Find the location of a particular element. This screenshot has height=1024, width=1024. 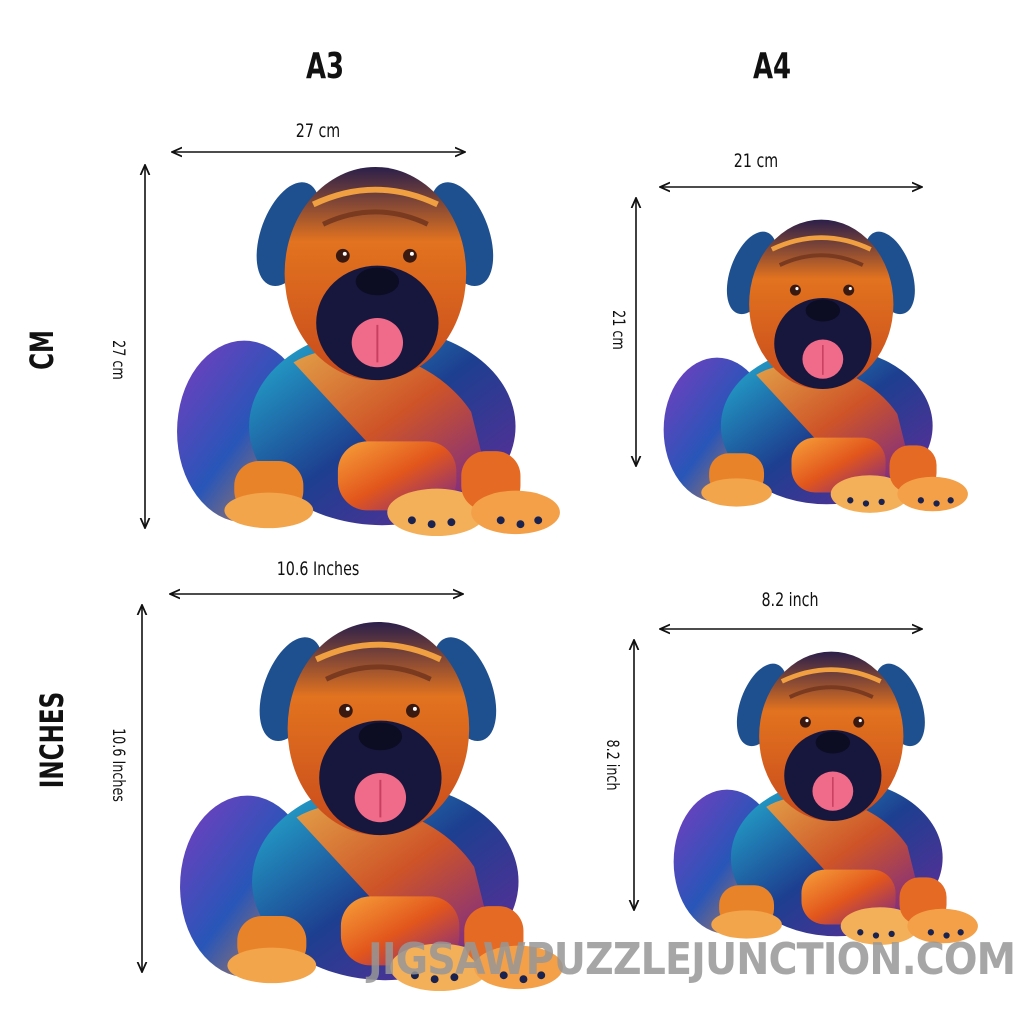

dog-puzzle-image-a4-inches is located at coordinates (825, 799).